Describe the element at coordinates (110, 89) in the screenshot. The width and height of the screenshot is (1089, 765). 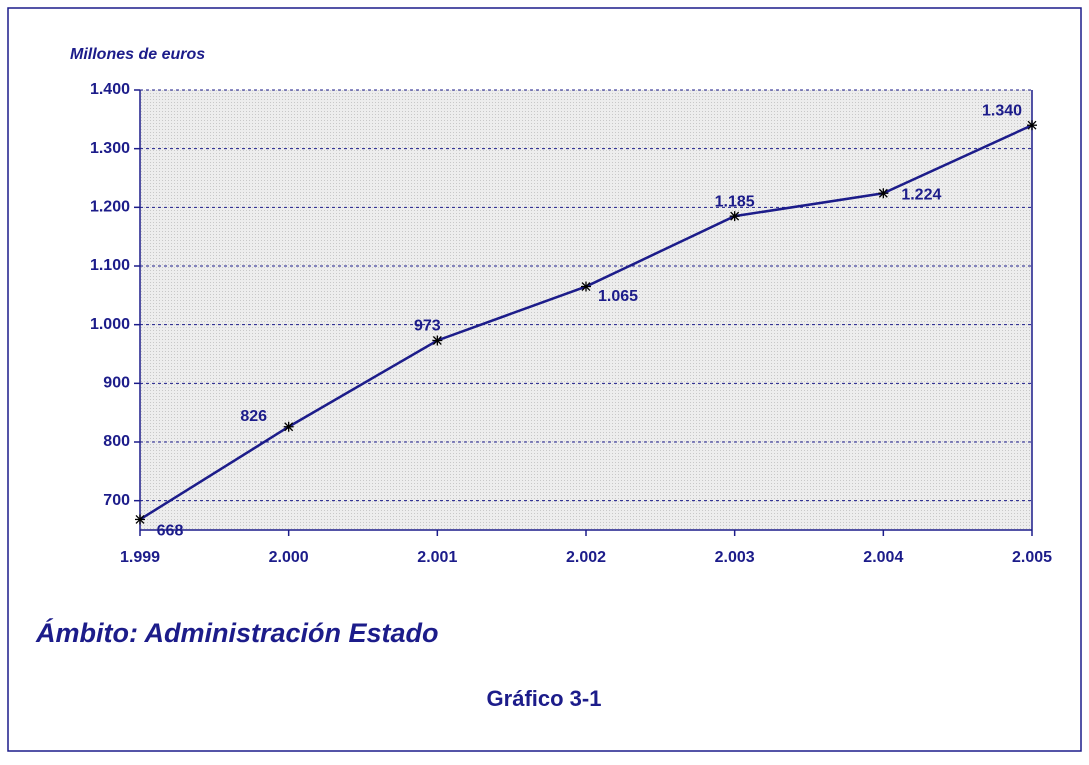
I see `y-tick-label: 1.400` at that location.